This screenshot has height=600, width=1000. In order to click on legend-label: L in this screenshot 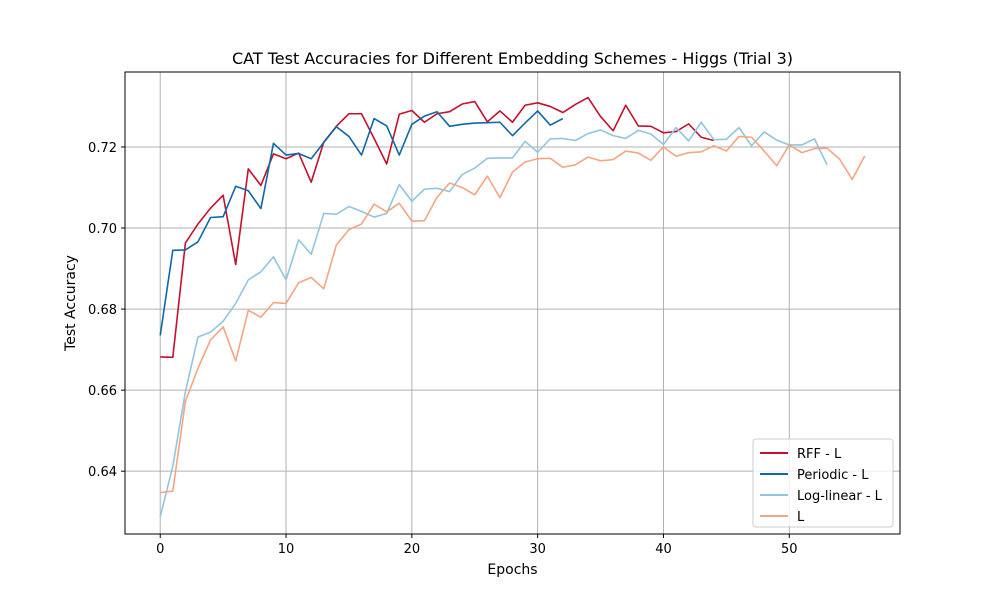, I will do `click(801, 517)`.